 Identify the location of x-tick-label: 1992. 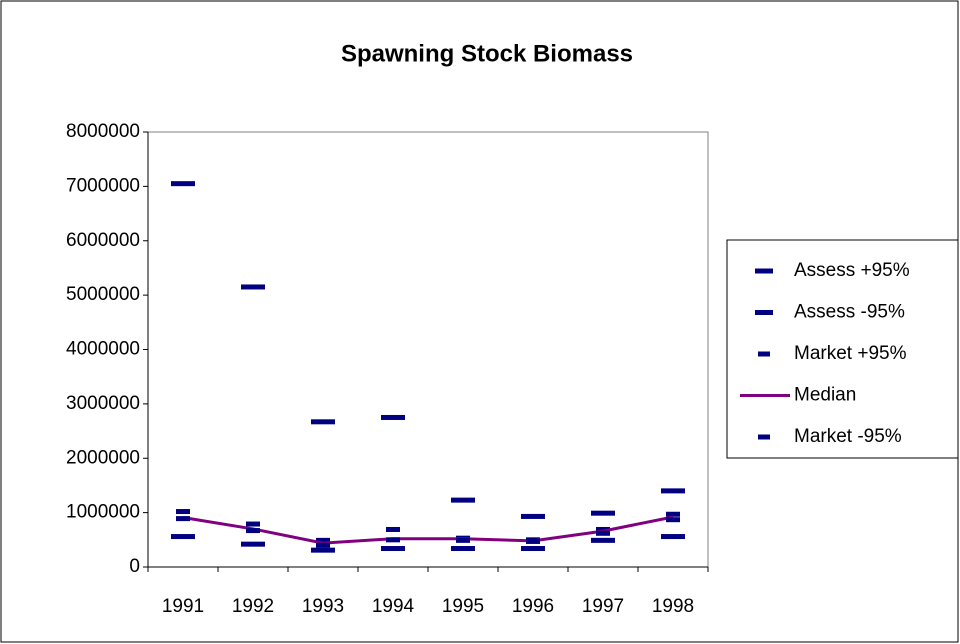
(253, 606).